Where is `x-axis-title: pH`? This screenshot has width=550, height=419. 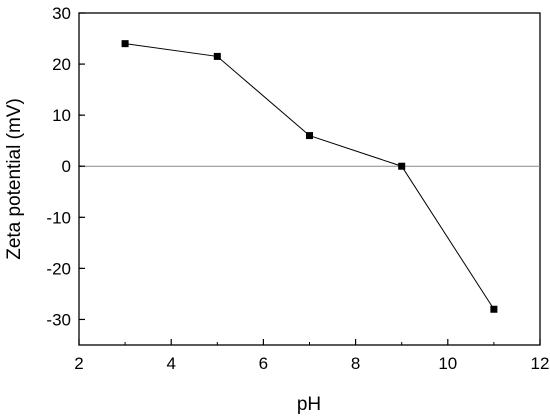 x-axis-title: pH is located at coordinates (309, 404).